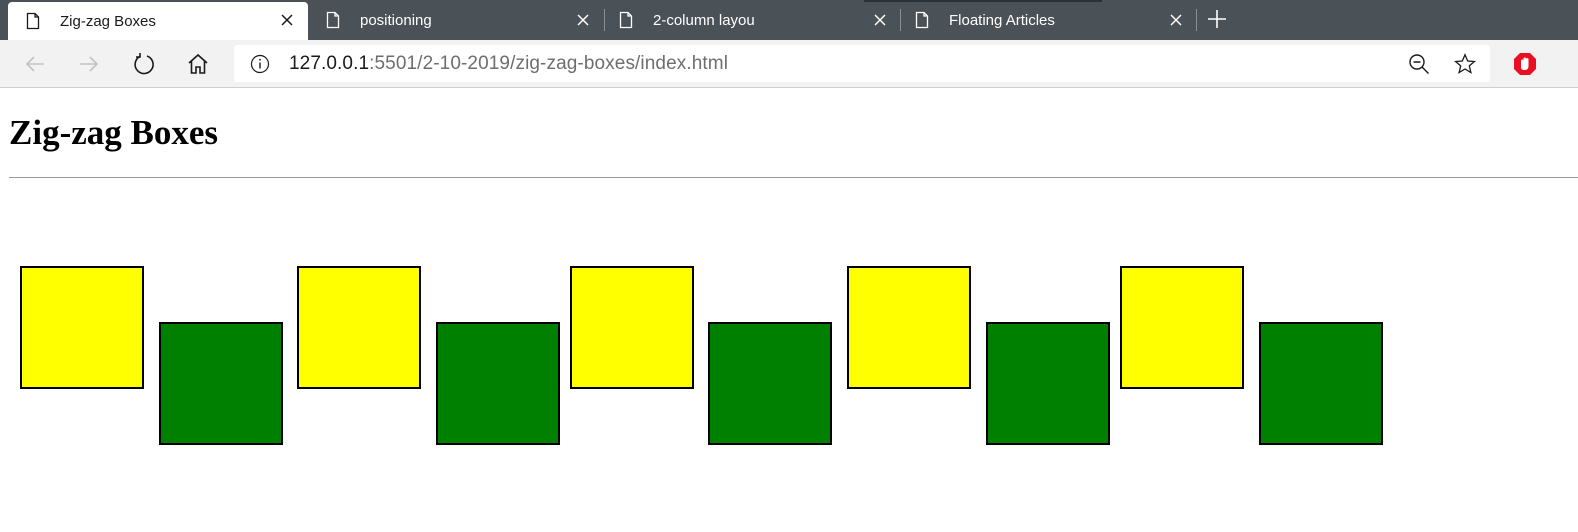 This screenshot has height=532, width=1578. I want to click on back-button, so click(35, 64).